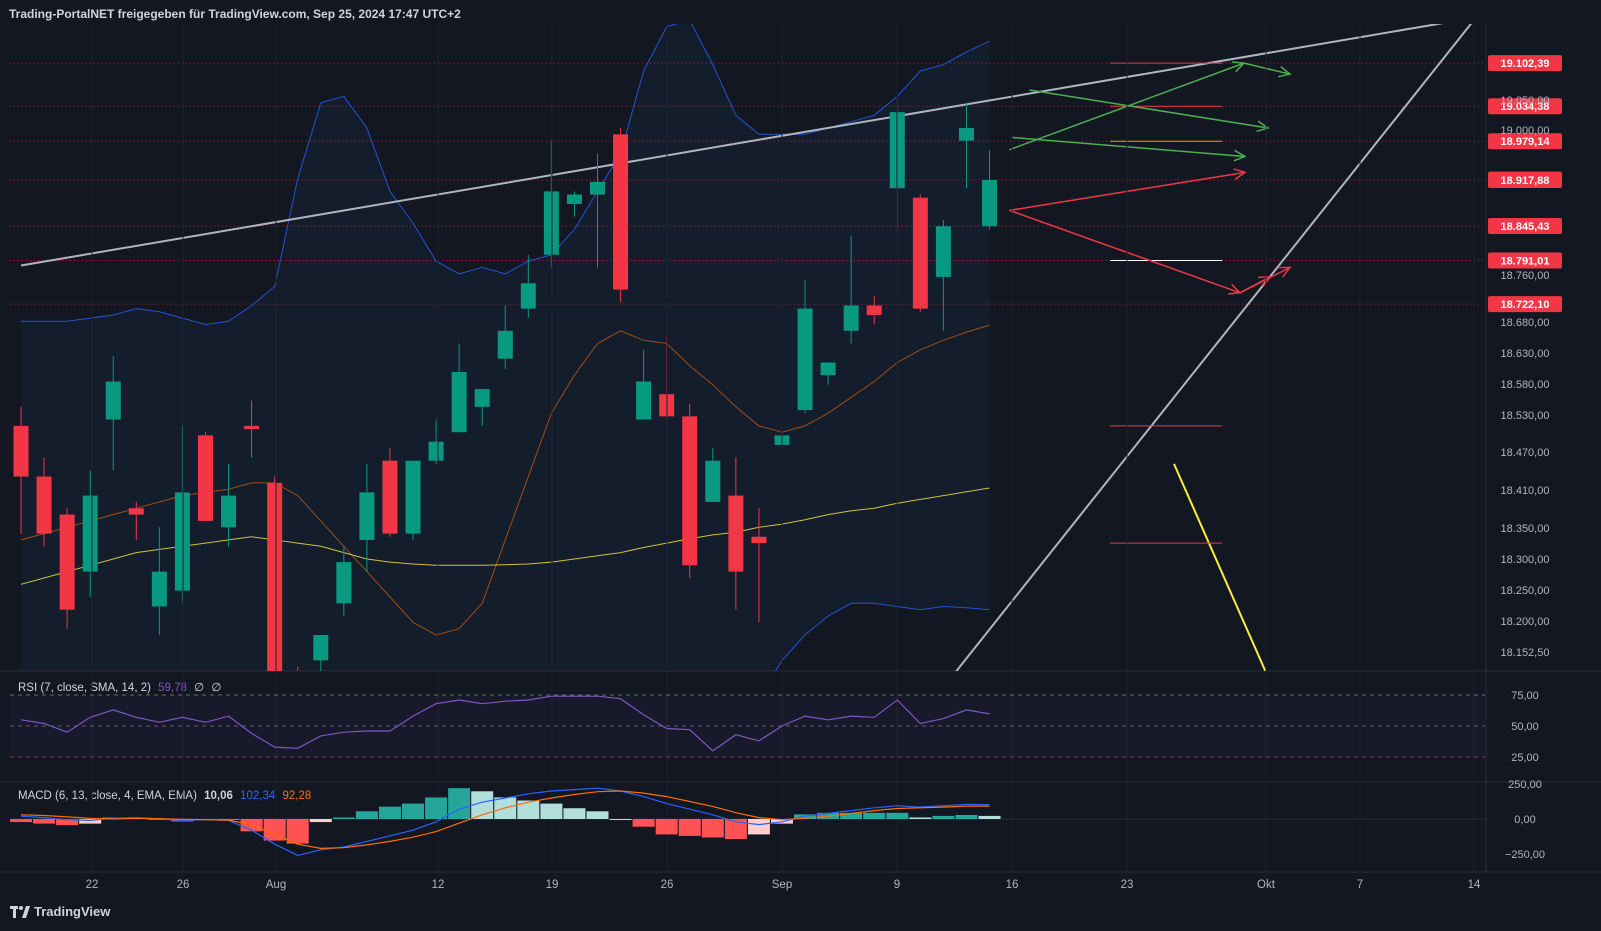  What do you see at coordinates (1220, 567) in the screenshot?
I see `trendline` at bounding box center [1220, 567].